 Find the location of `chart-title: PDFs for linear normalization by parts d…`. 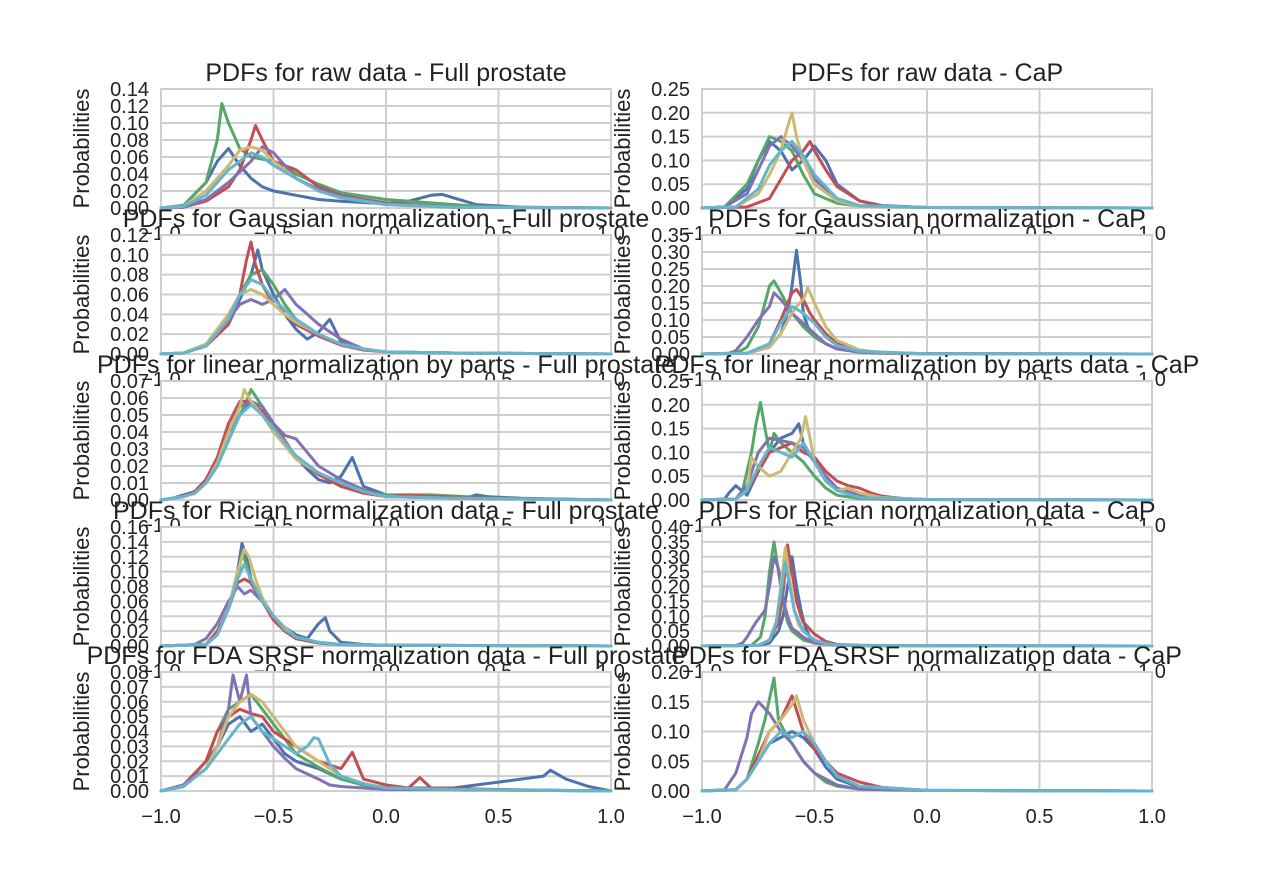

chart-title: PDFs for linear normalization by parts d… is located at coordinates (927, 365).